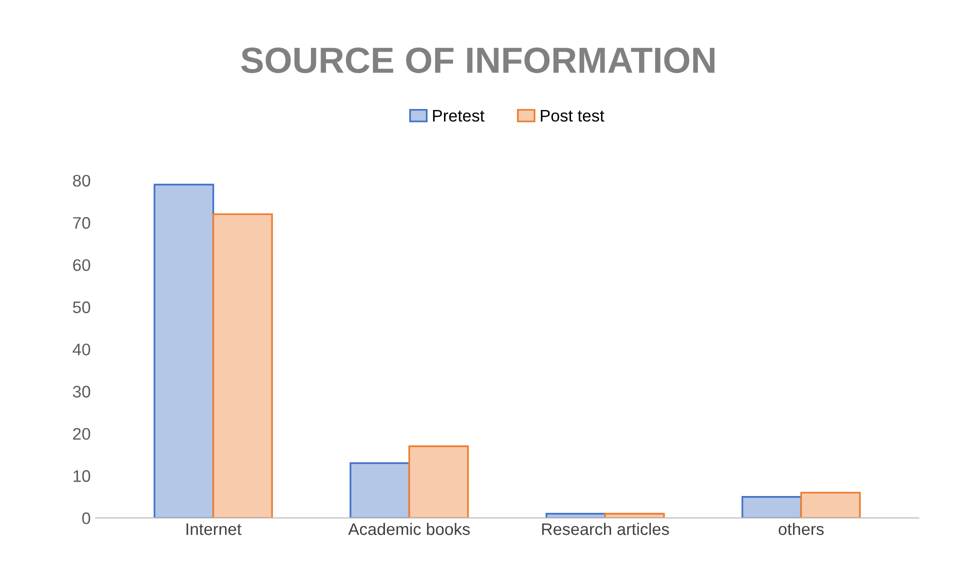 The width and height of the screenshot is (957, 582). Describe the element at coordinates (81, 350) in the screenshot. I see `y-tick-label: 40` at that location.